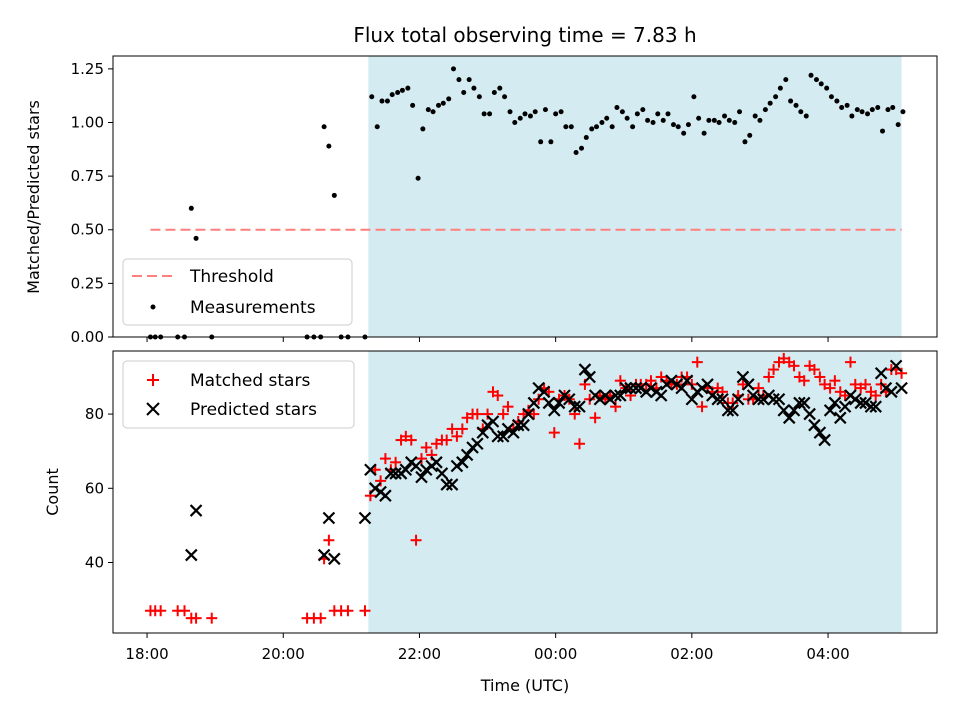  Describe the element at coordinates (253, 308) in the screenshot. I see `legend-measurements-label: Measurements` at that location.